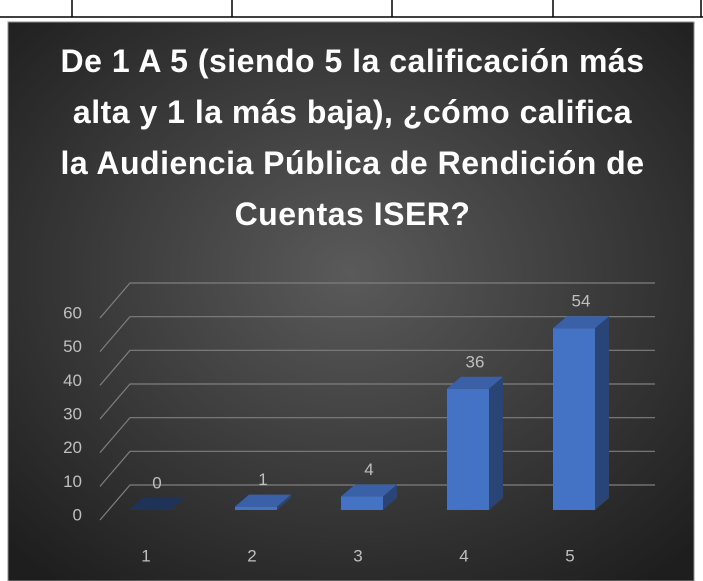 This screenshot has width=703, height=581. I want to click on data-label: 0, so click(156, 482).